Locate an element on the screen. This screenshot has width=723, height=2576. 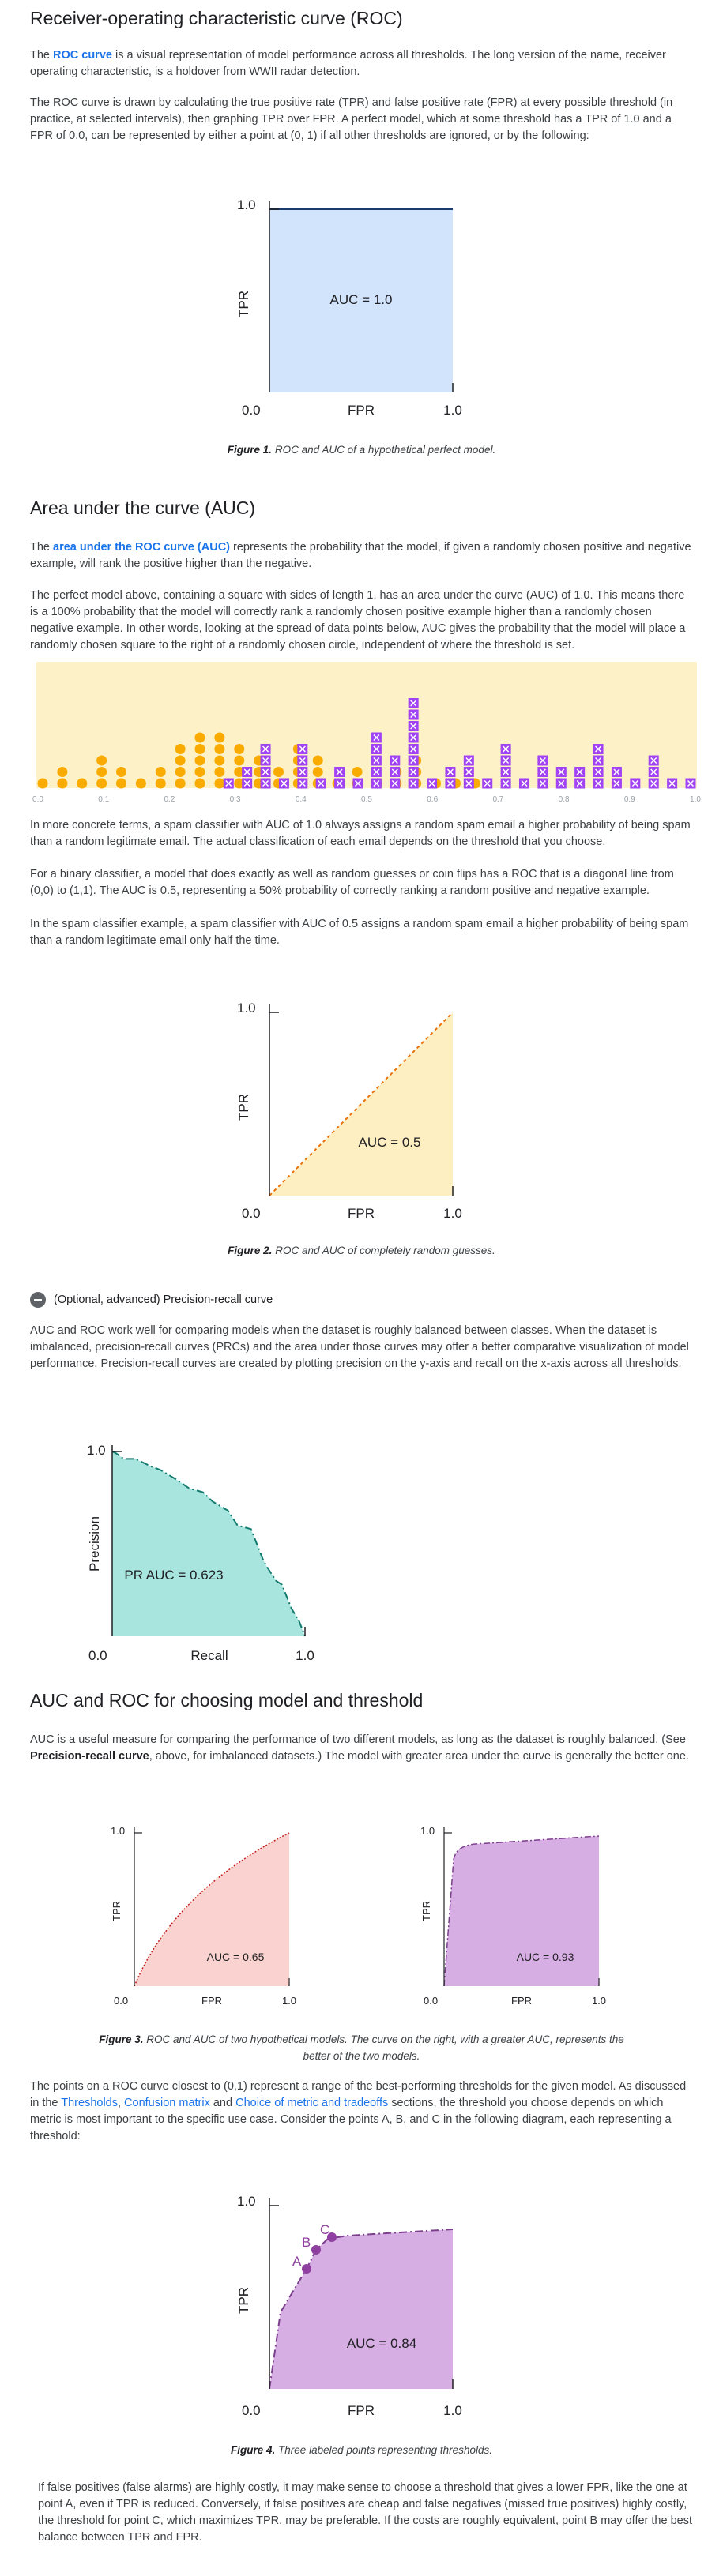
figure1-xlabel: FPR is located at coordinates (361, 410).